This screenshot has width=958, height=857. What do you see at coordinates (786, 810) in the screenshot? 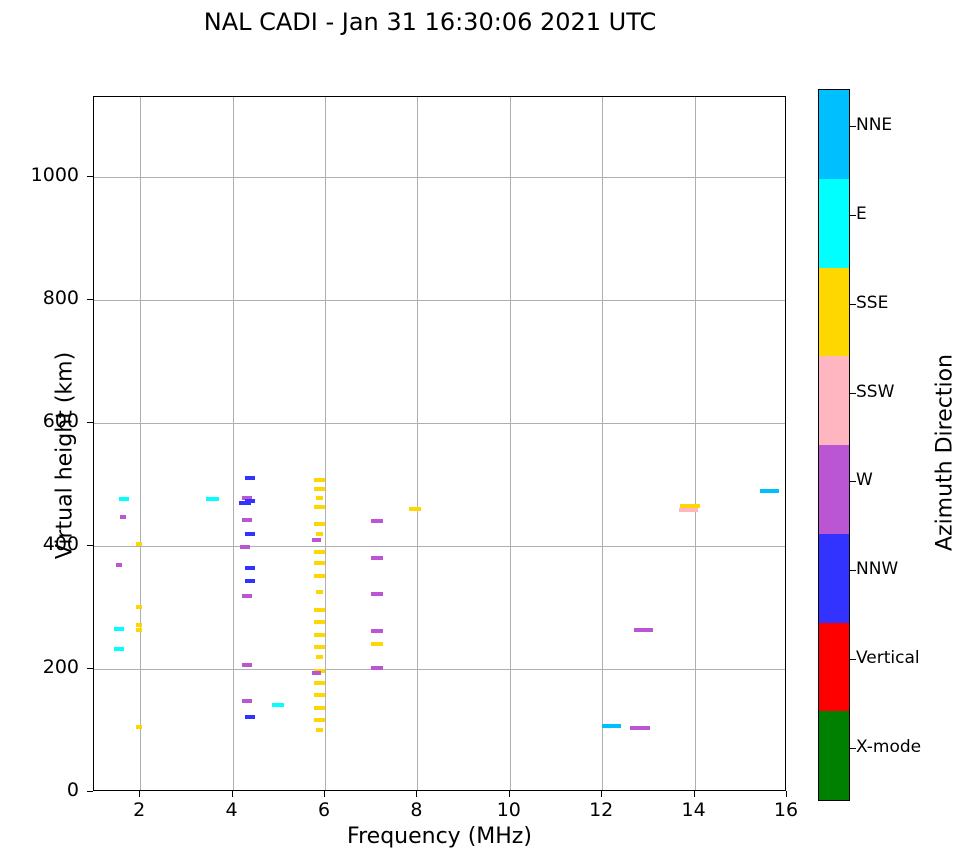
I see `x-tick-label: 16` at bounding box center [786, 810].